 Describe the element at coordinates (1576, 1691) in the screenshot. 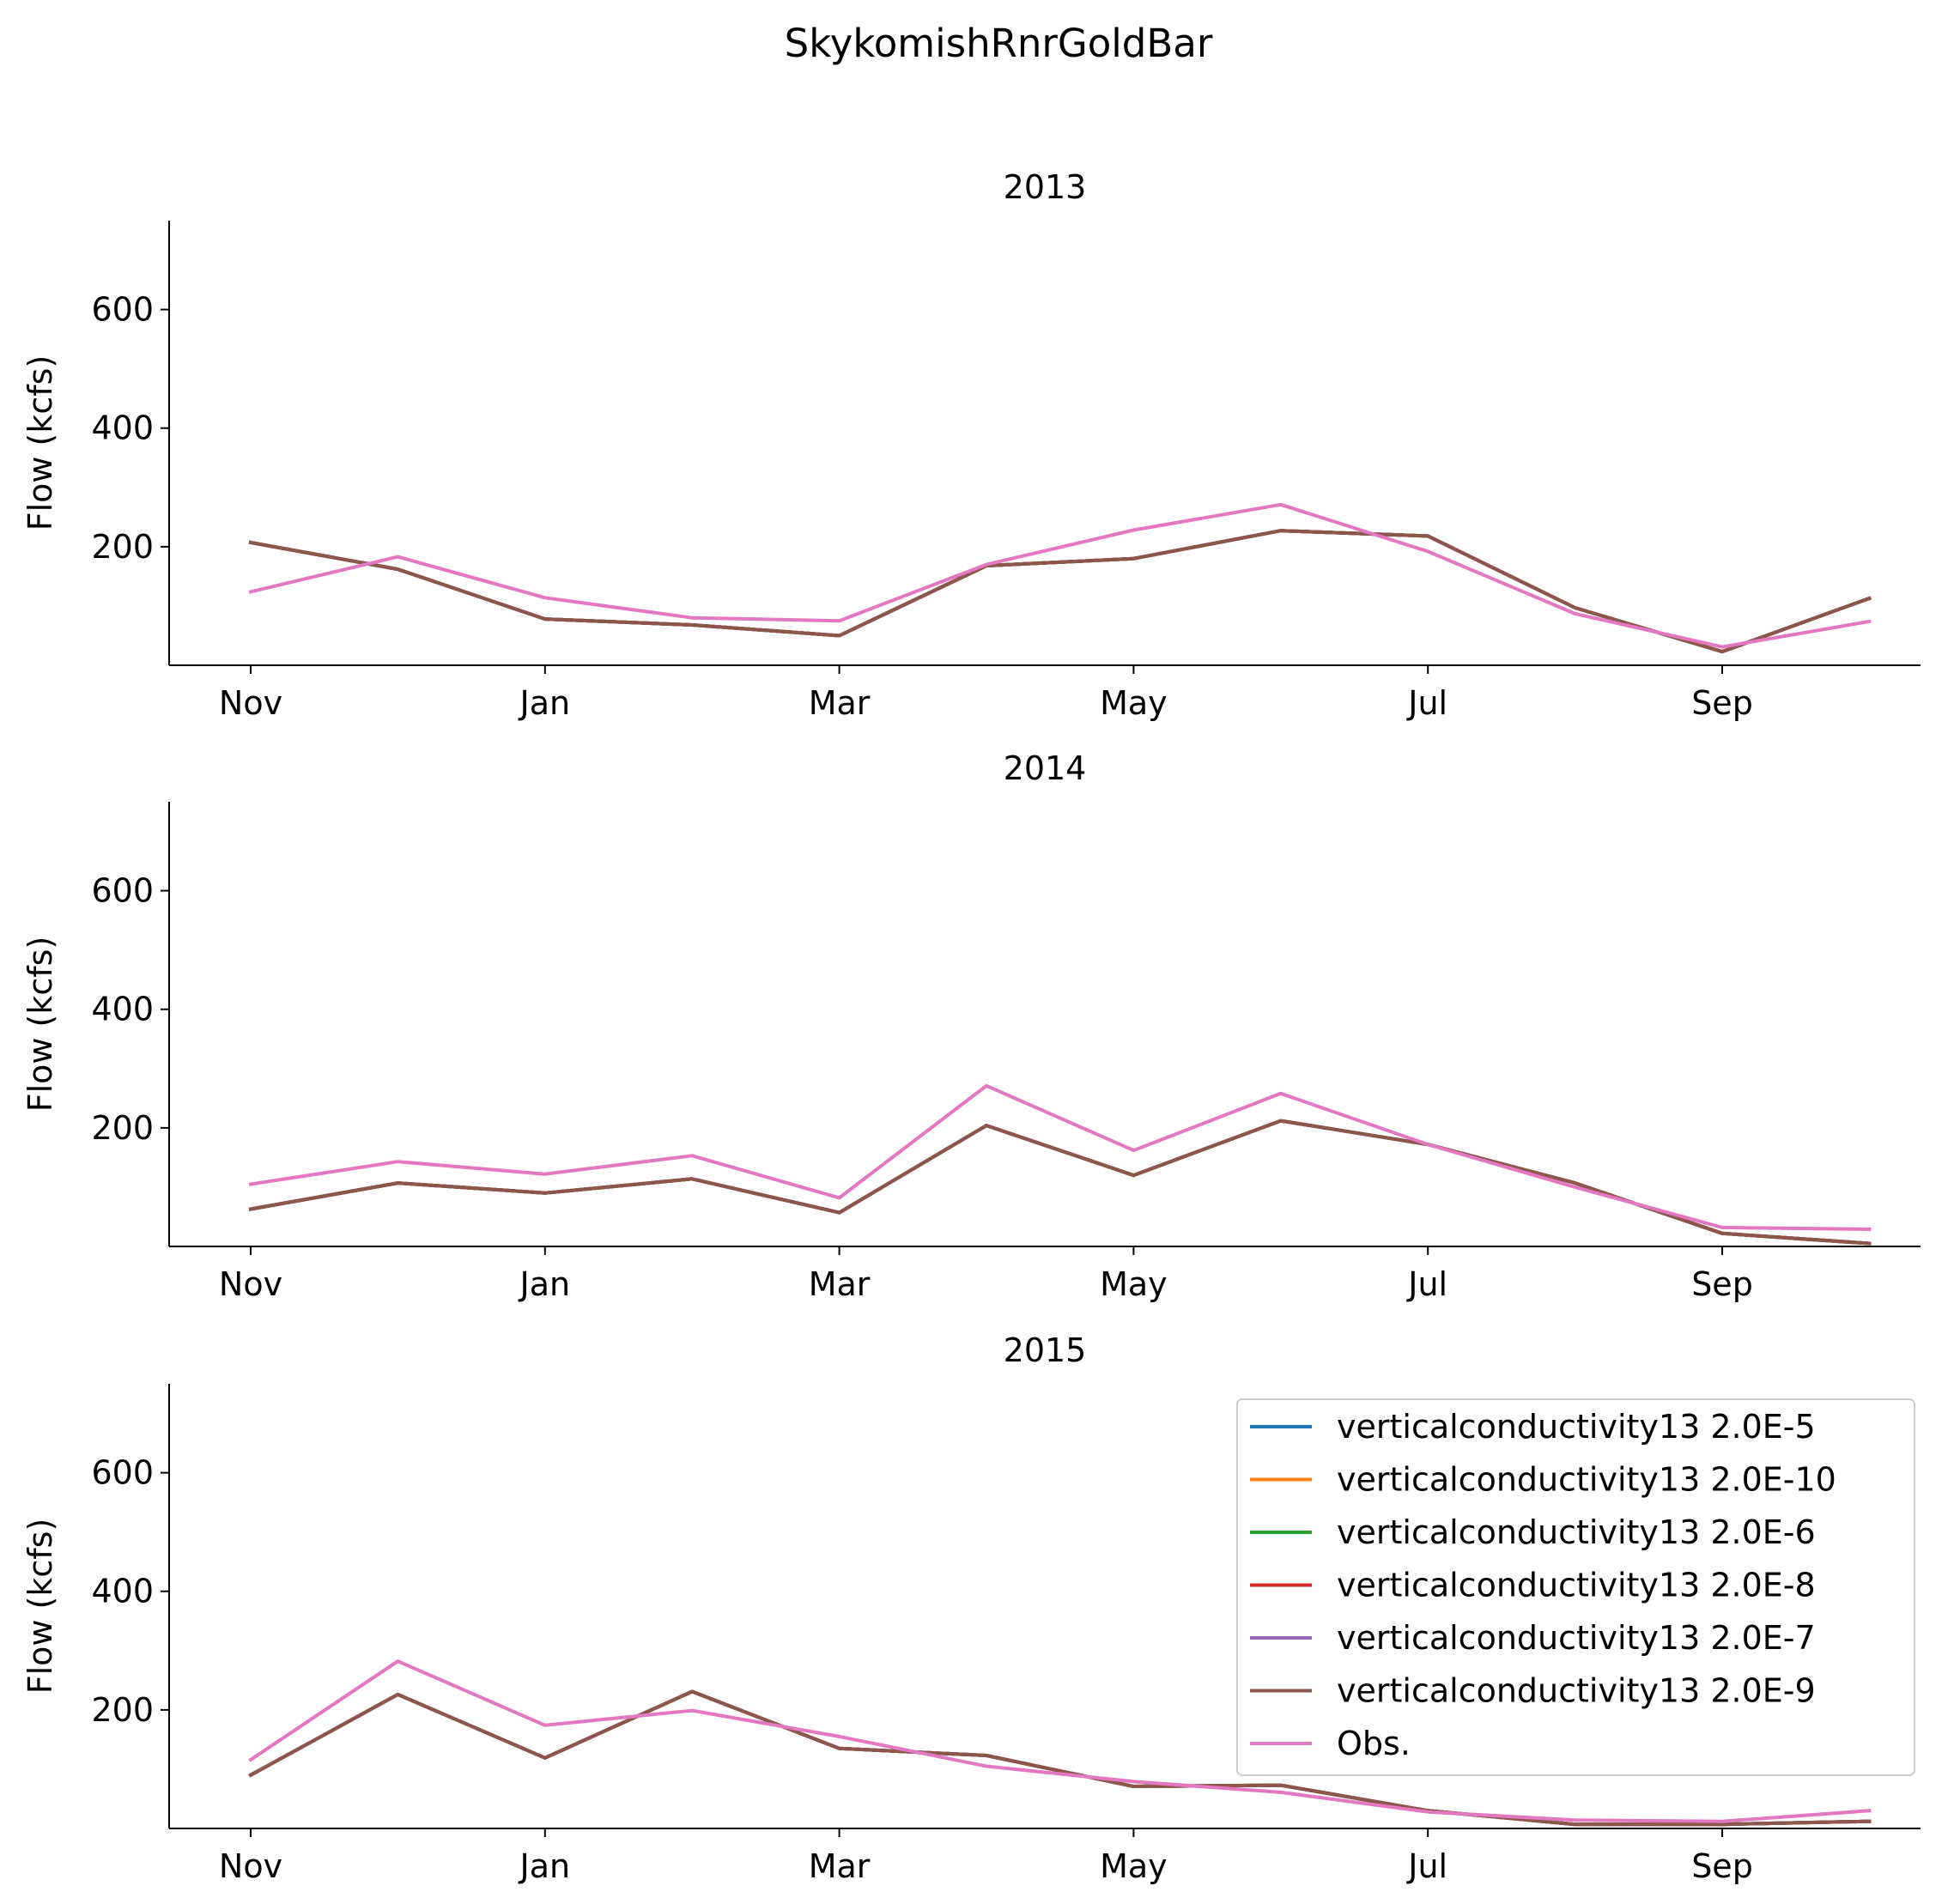

I see `legend-label: verticalconductivity13 2.0E-9` at that location.